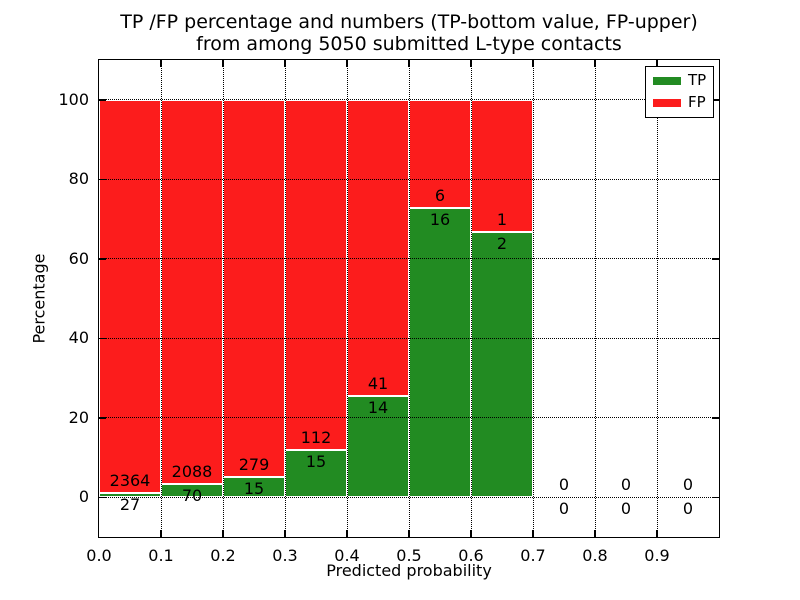 This screenshot has height=600, width=800. Describe the element at coordinates (347, 555) in the screenshot. I see `x-tick-label: 0.4` at that location.